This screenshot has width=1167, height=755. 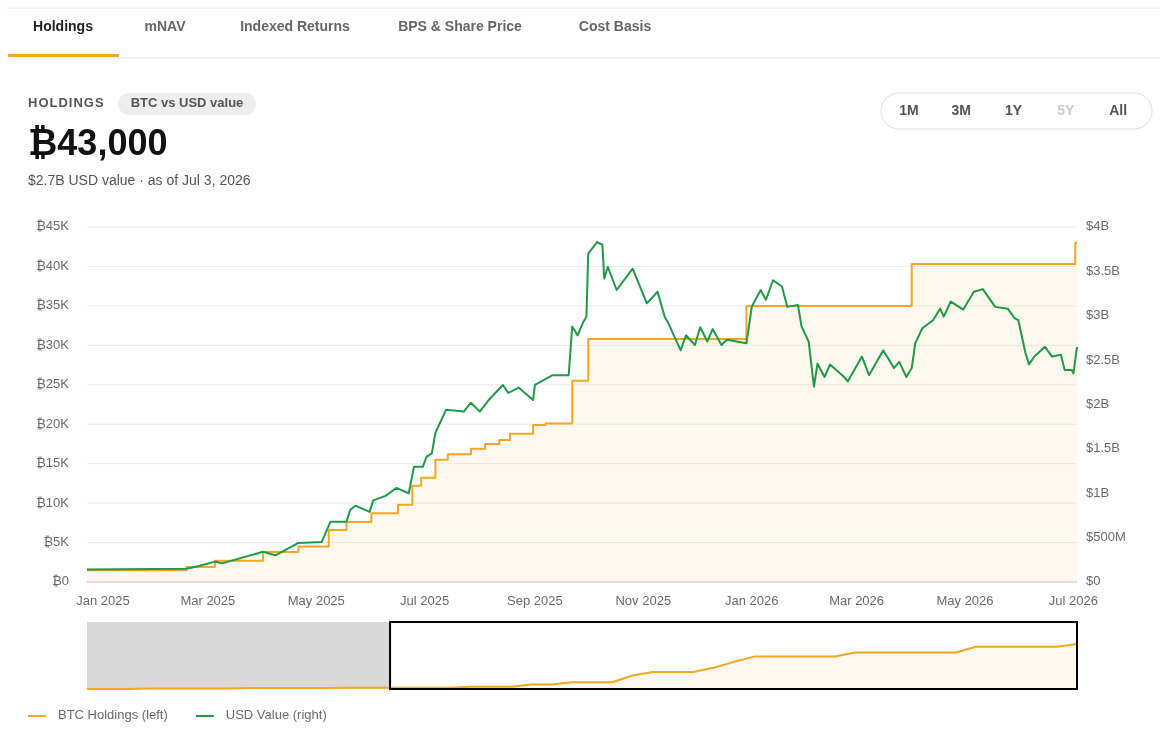 What do you see at coordinates (295, 25) in the screenshot?
I see `text: Indexed Returns` at bounding box center [295, 25].